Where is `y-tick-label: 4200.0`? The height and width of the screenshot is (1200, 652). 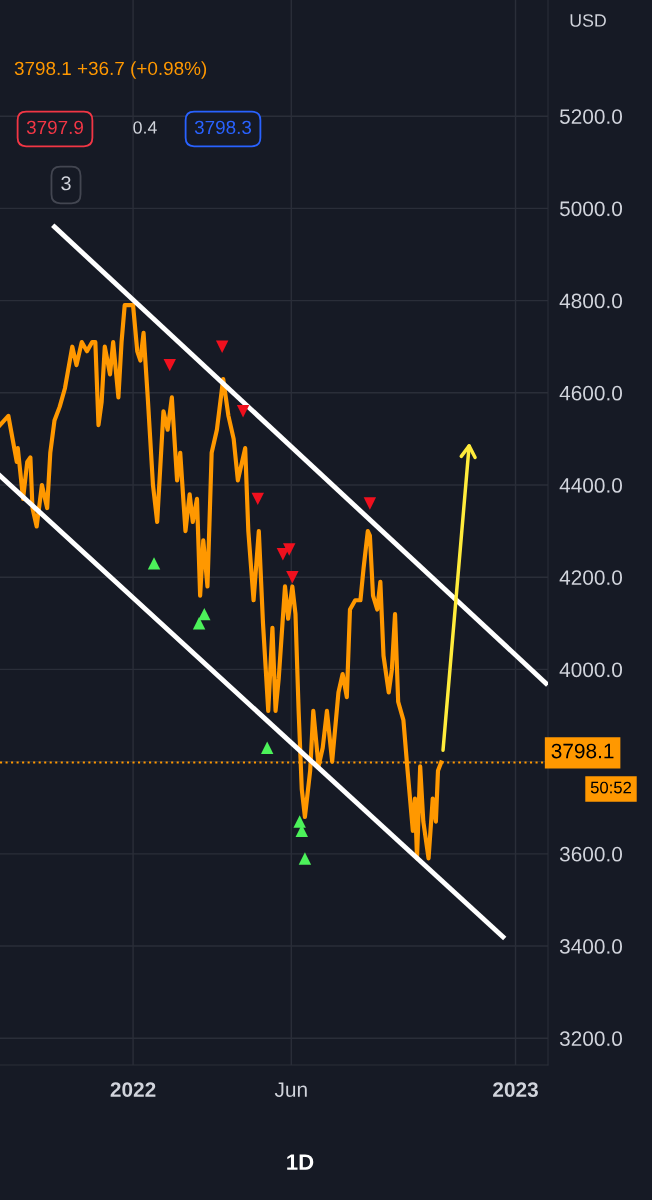
y-tick-label: 4200.0 is located at coordinates (591, 577).